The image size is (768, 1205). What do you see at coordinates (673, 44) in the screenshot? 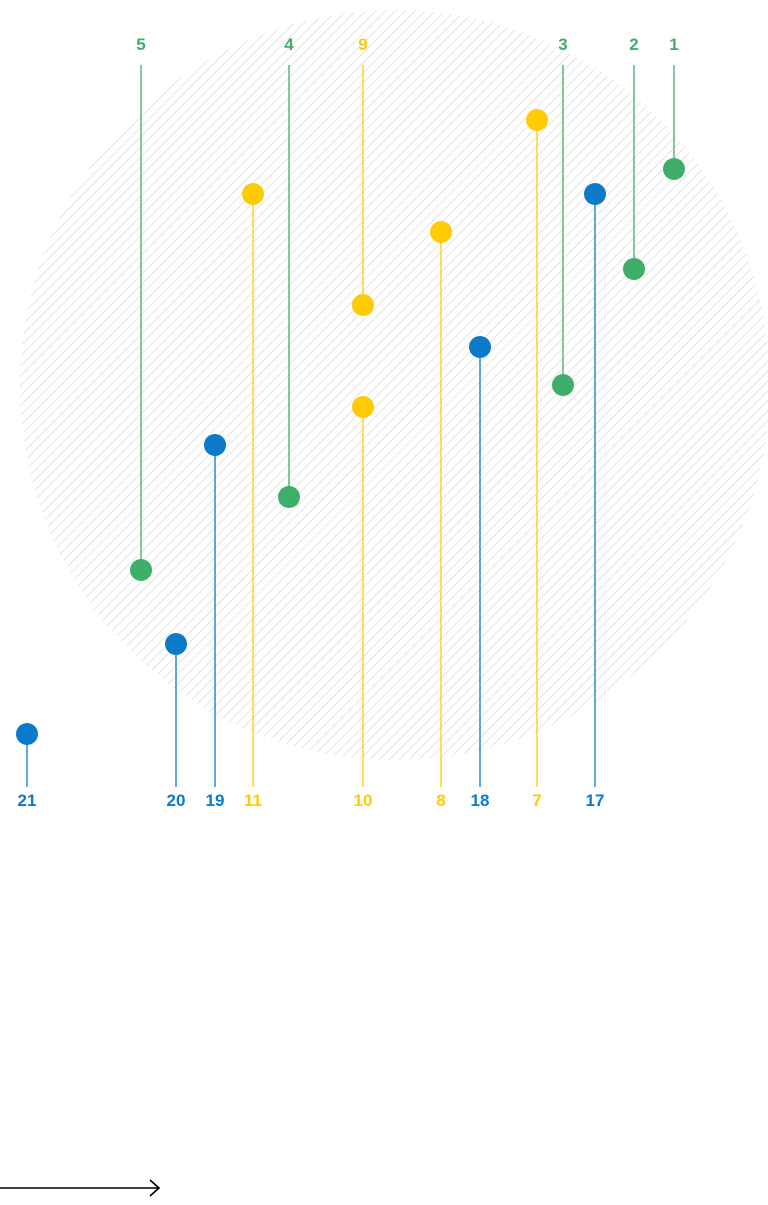
I see `pin-label: 1` at bounding box center [673, 44].